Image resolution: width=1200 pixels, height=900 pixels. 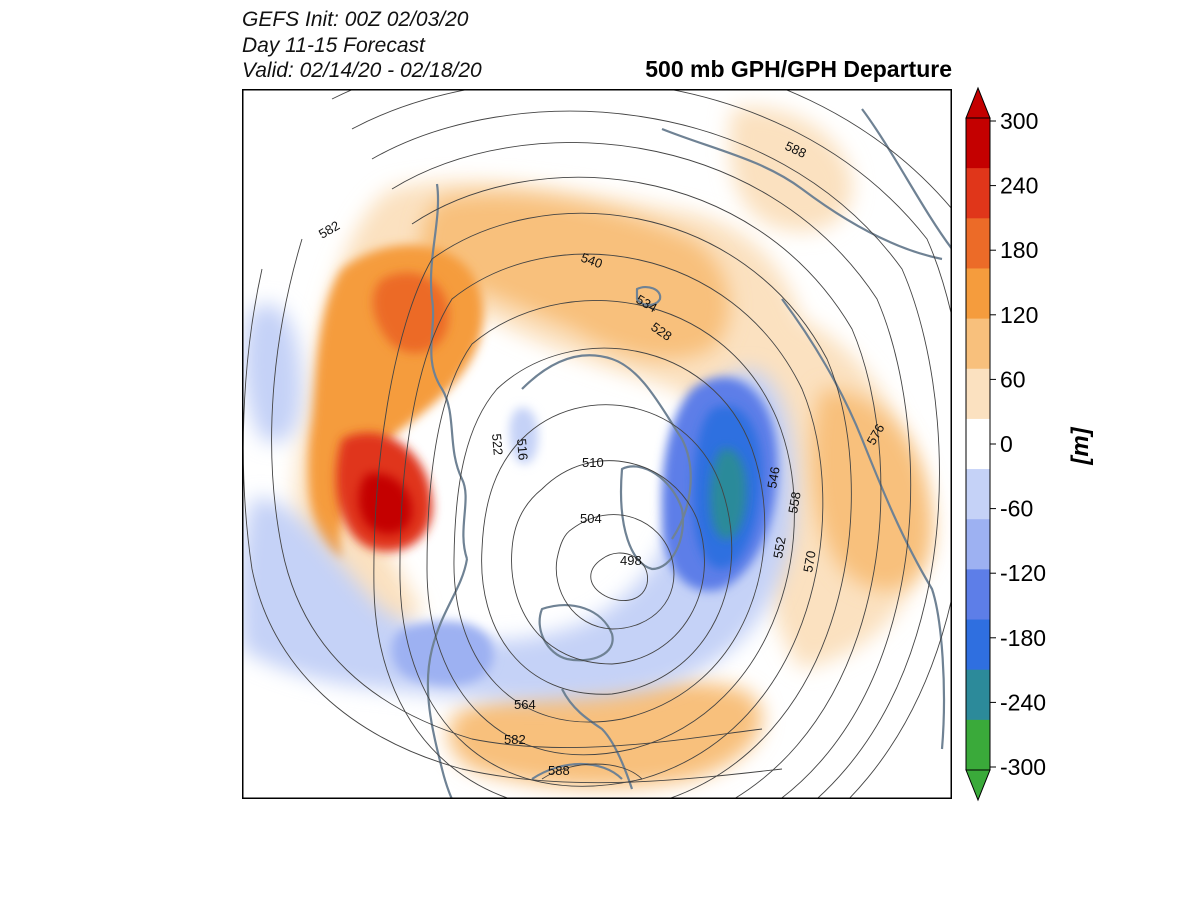 What do you see at coordinates (593, 462) in the screenshot?
I see `contour-label: 510` at bounding box center [593, 462].